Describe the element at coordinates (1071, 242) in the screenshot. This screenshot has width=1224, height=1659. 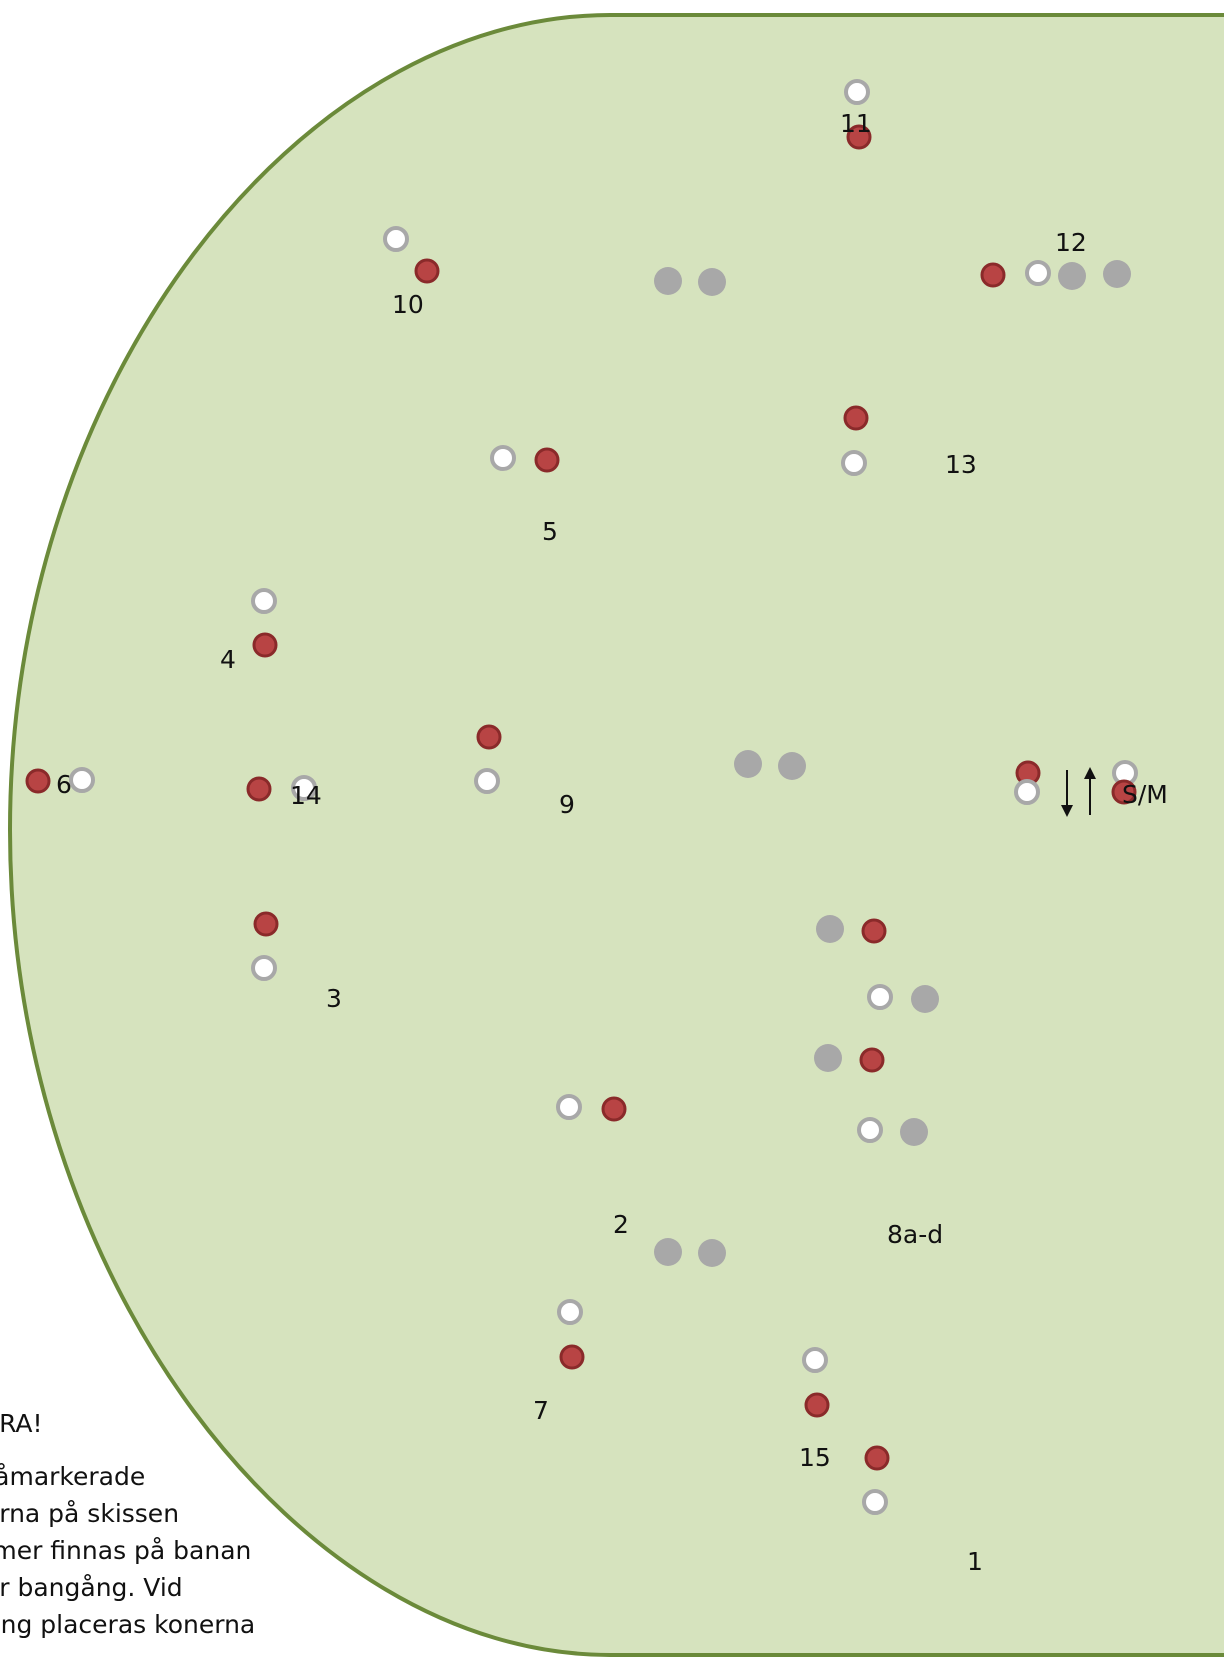
I see `station-label-12: 12` at that location.